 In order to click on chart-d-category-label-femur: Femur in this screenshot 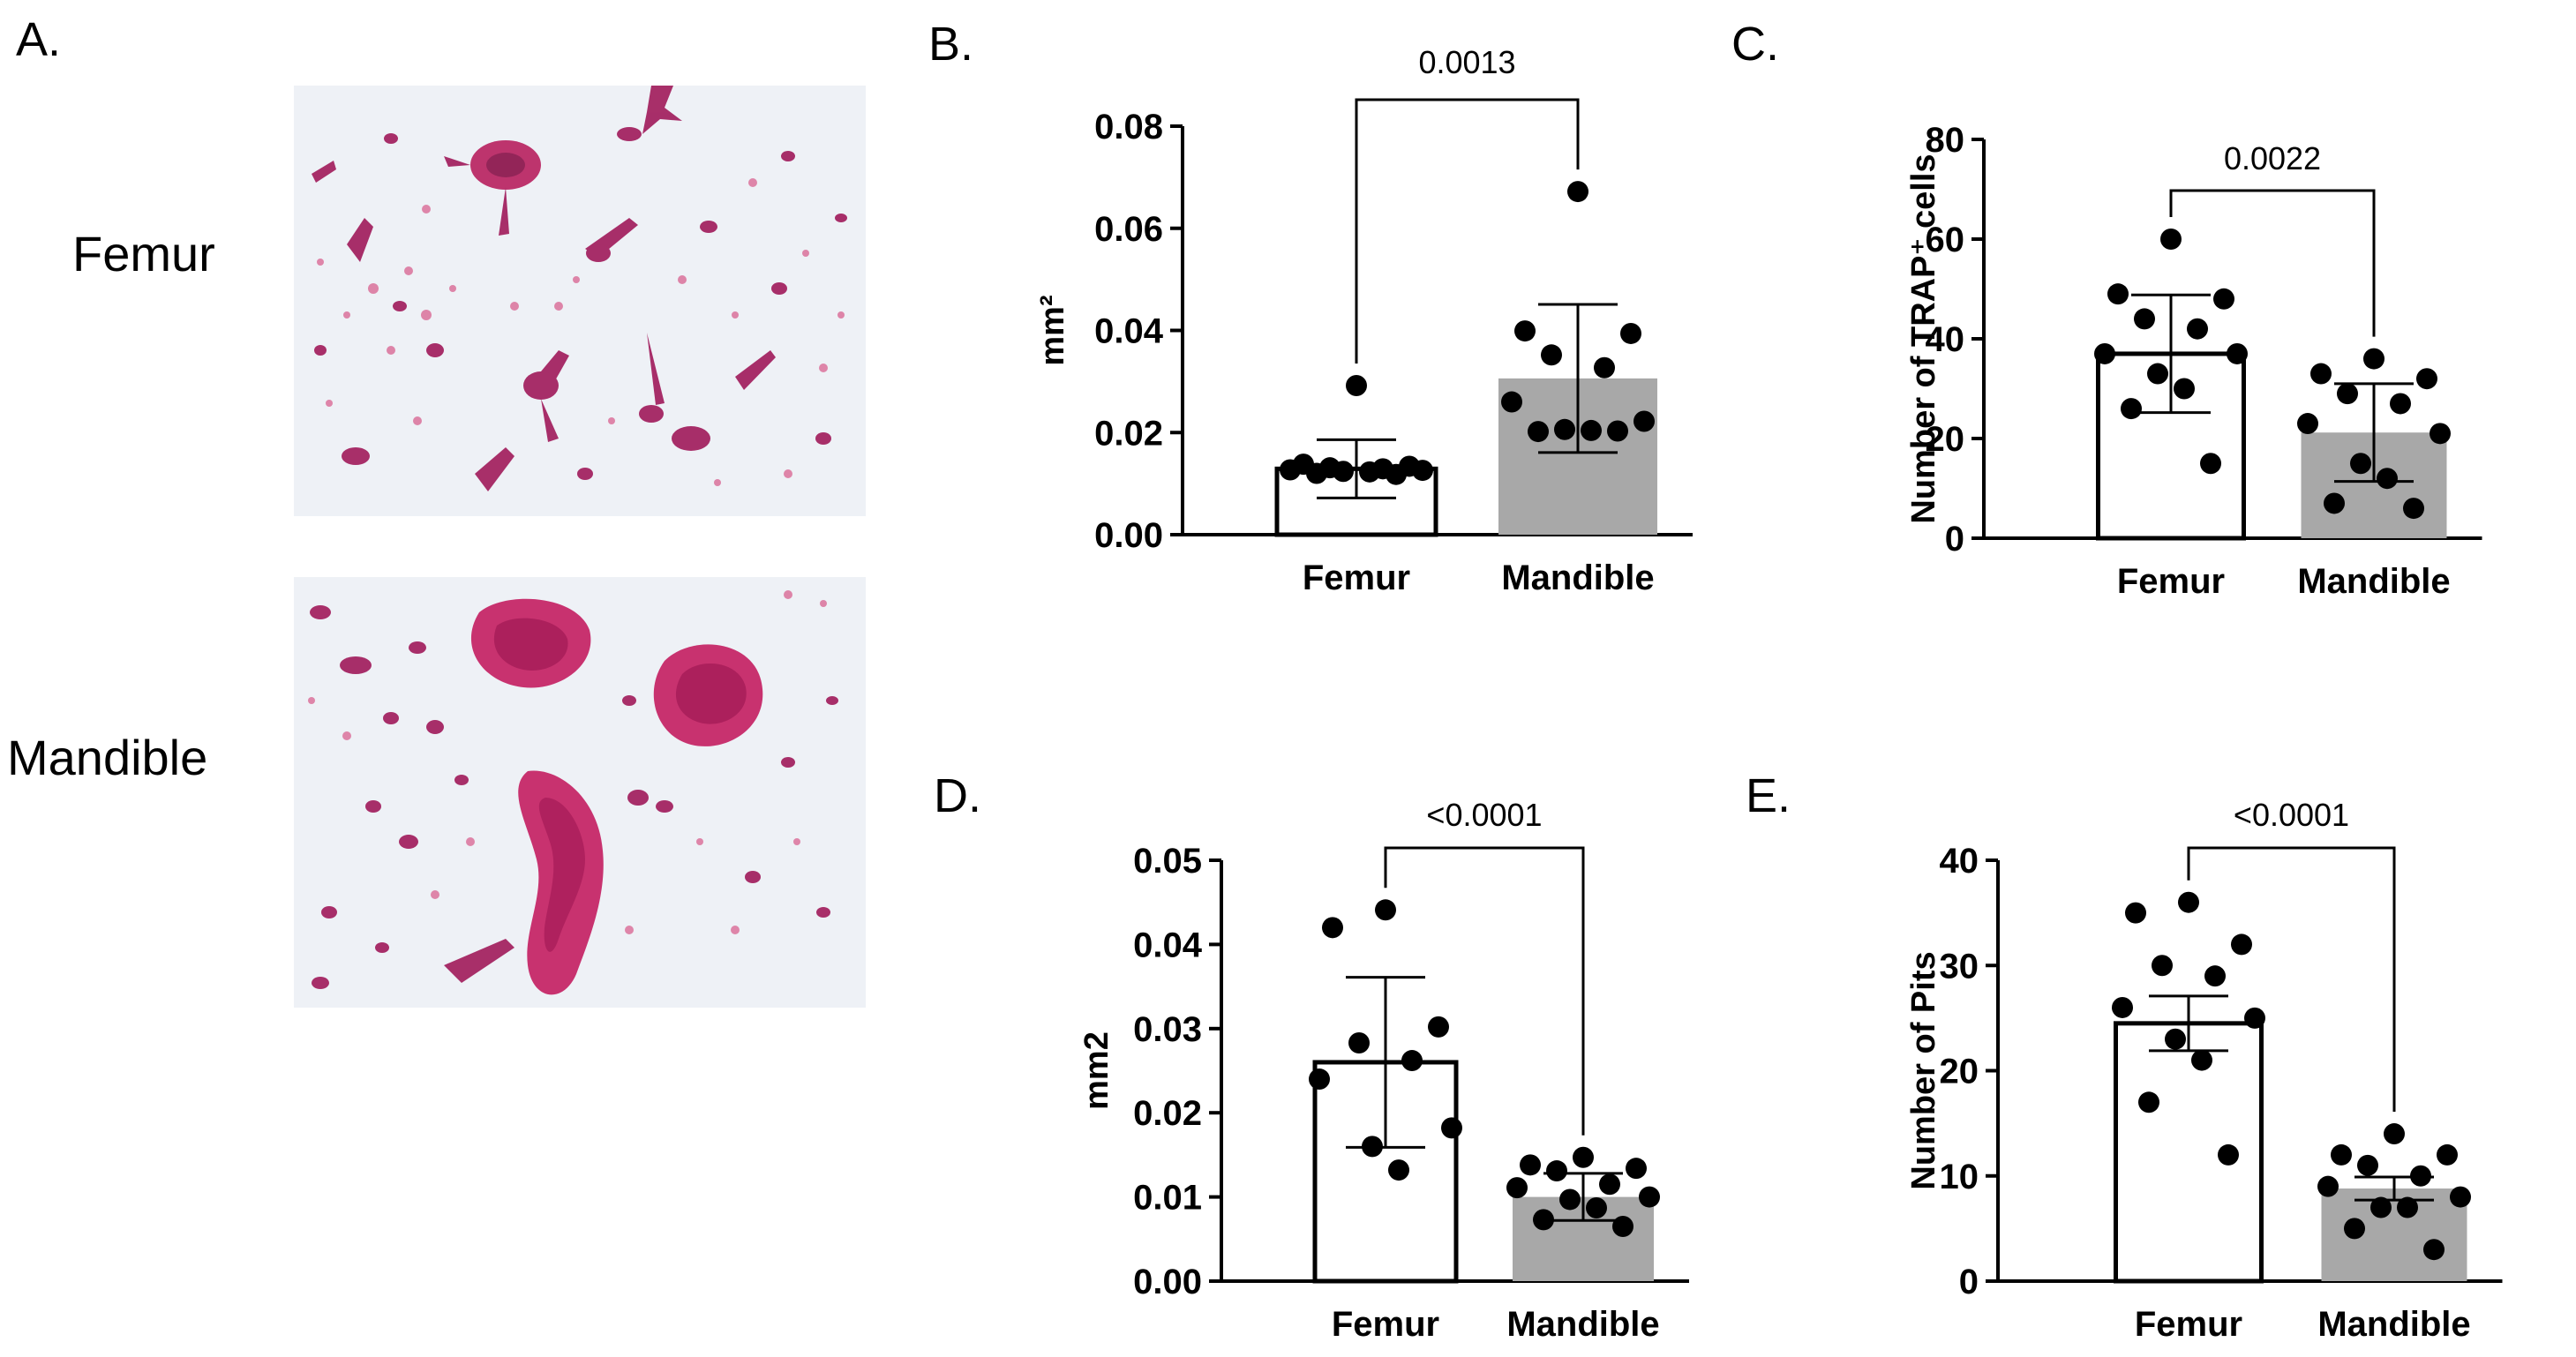, I will do `click(1385, 1324)`.